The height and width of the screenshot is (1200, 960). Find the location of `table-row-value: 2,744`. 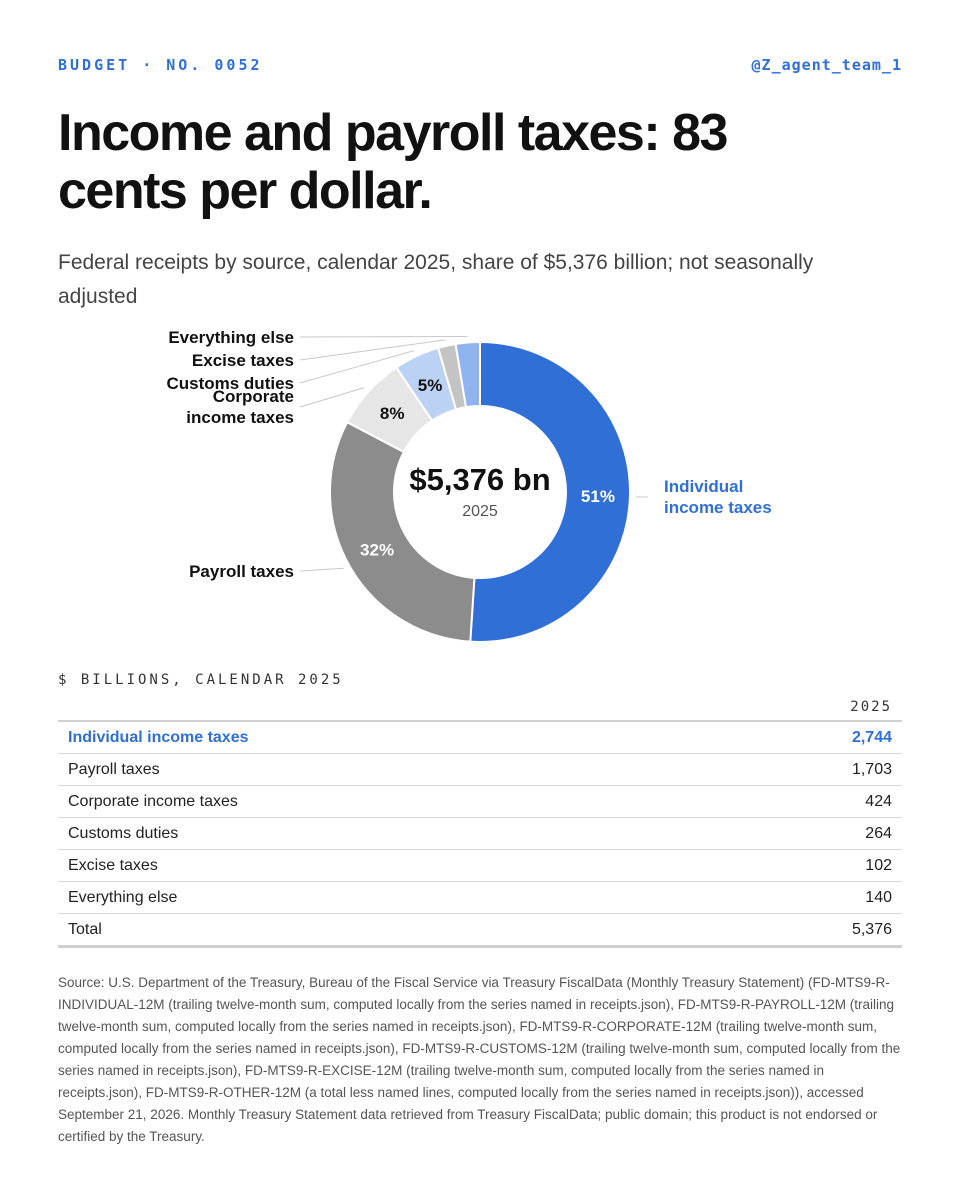

table-row-value: 2,744 is located at coordinates (802, 737).